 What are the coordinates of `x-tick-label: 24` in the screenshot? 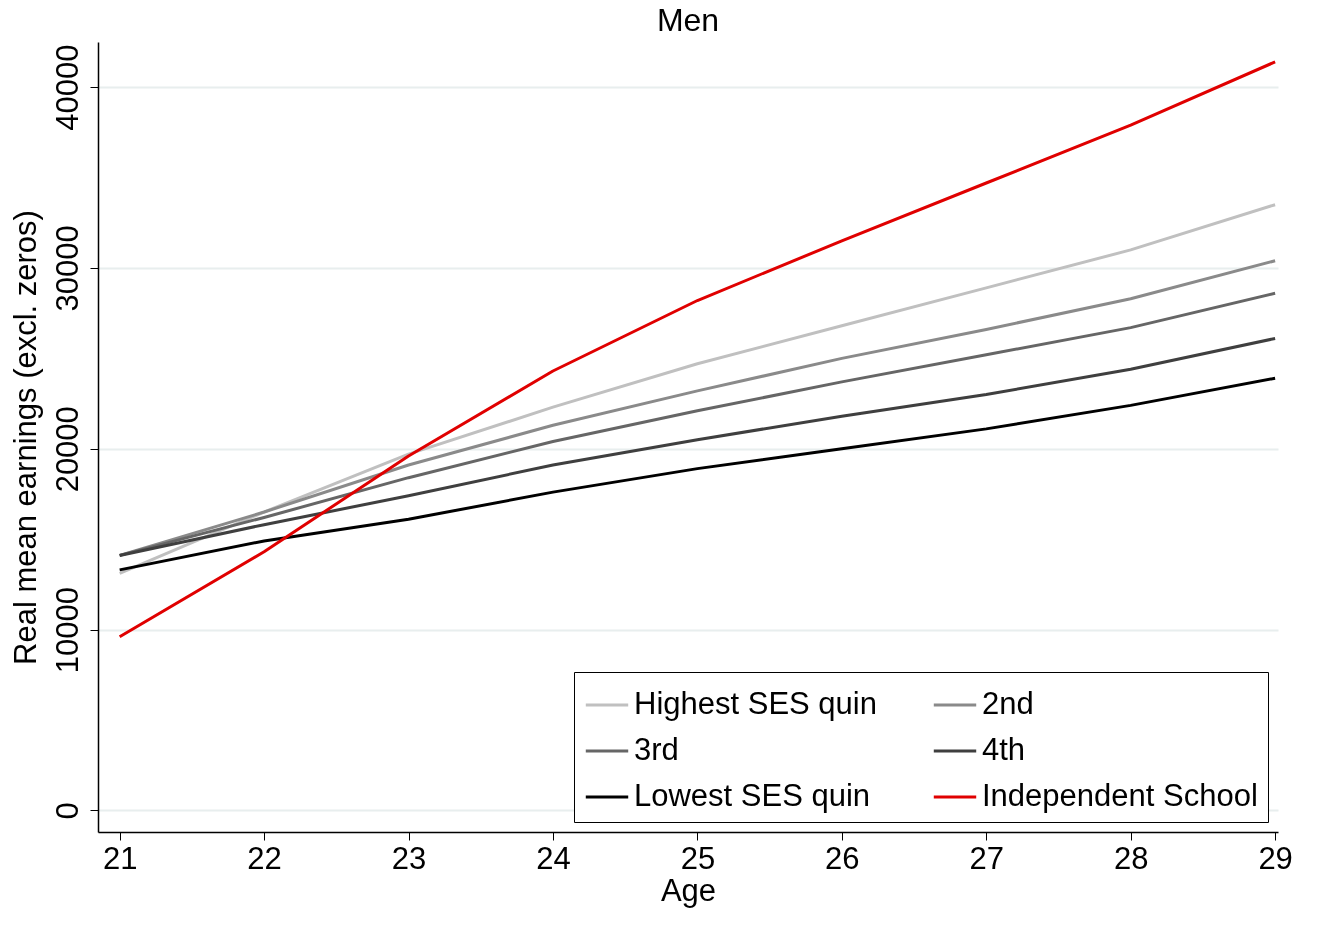 It's located at (553, 858).